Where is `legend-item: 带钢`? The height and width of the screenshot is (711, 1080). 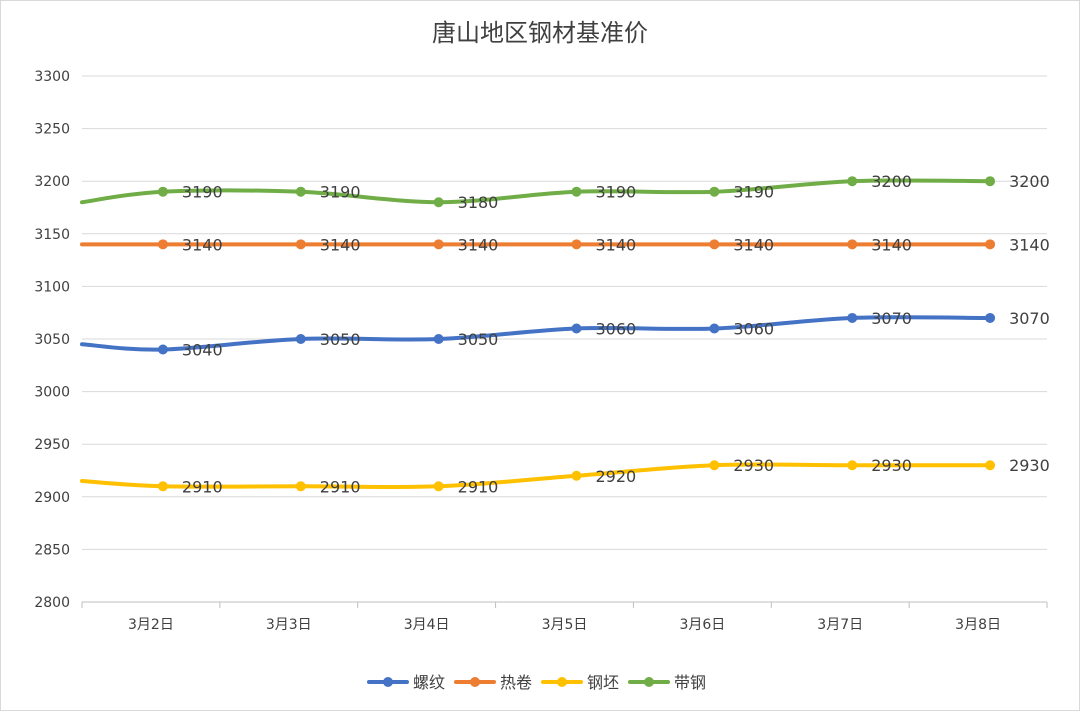
legend-item: 带钢 is located at coordinates (667, 682).